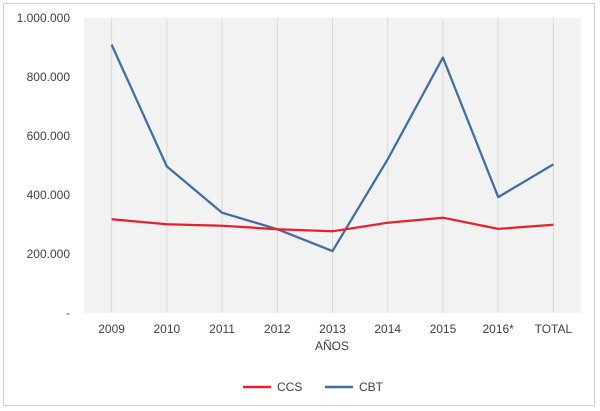  What do you see at coordinates (554, 329) in the screenshot?
I see `x-tick-label: TOTAL` at bounding box center [554, 329].